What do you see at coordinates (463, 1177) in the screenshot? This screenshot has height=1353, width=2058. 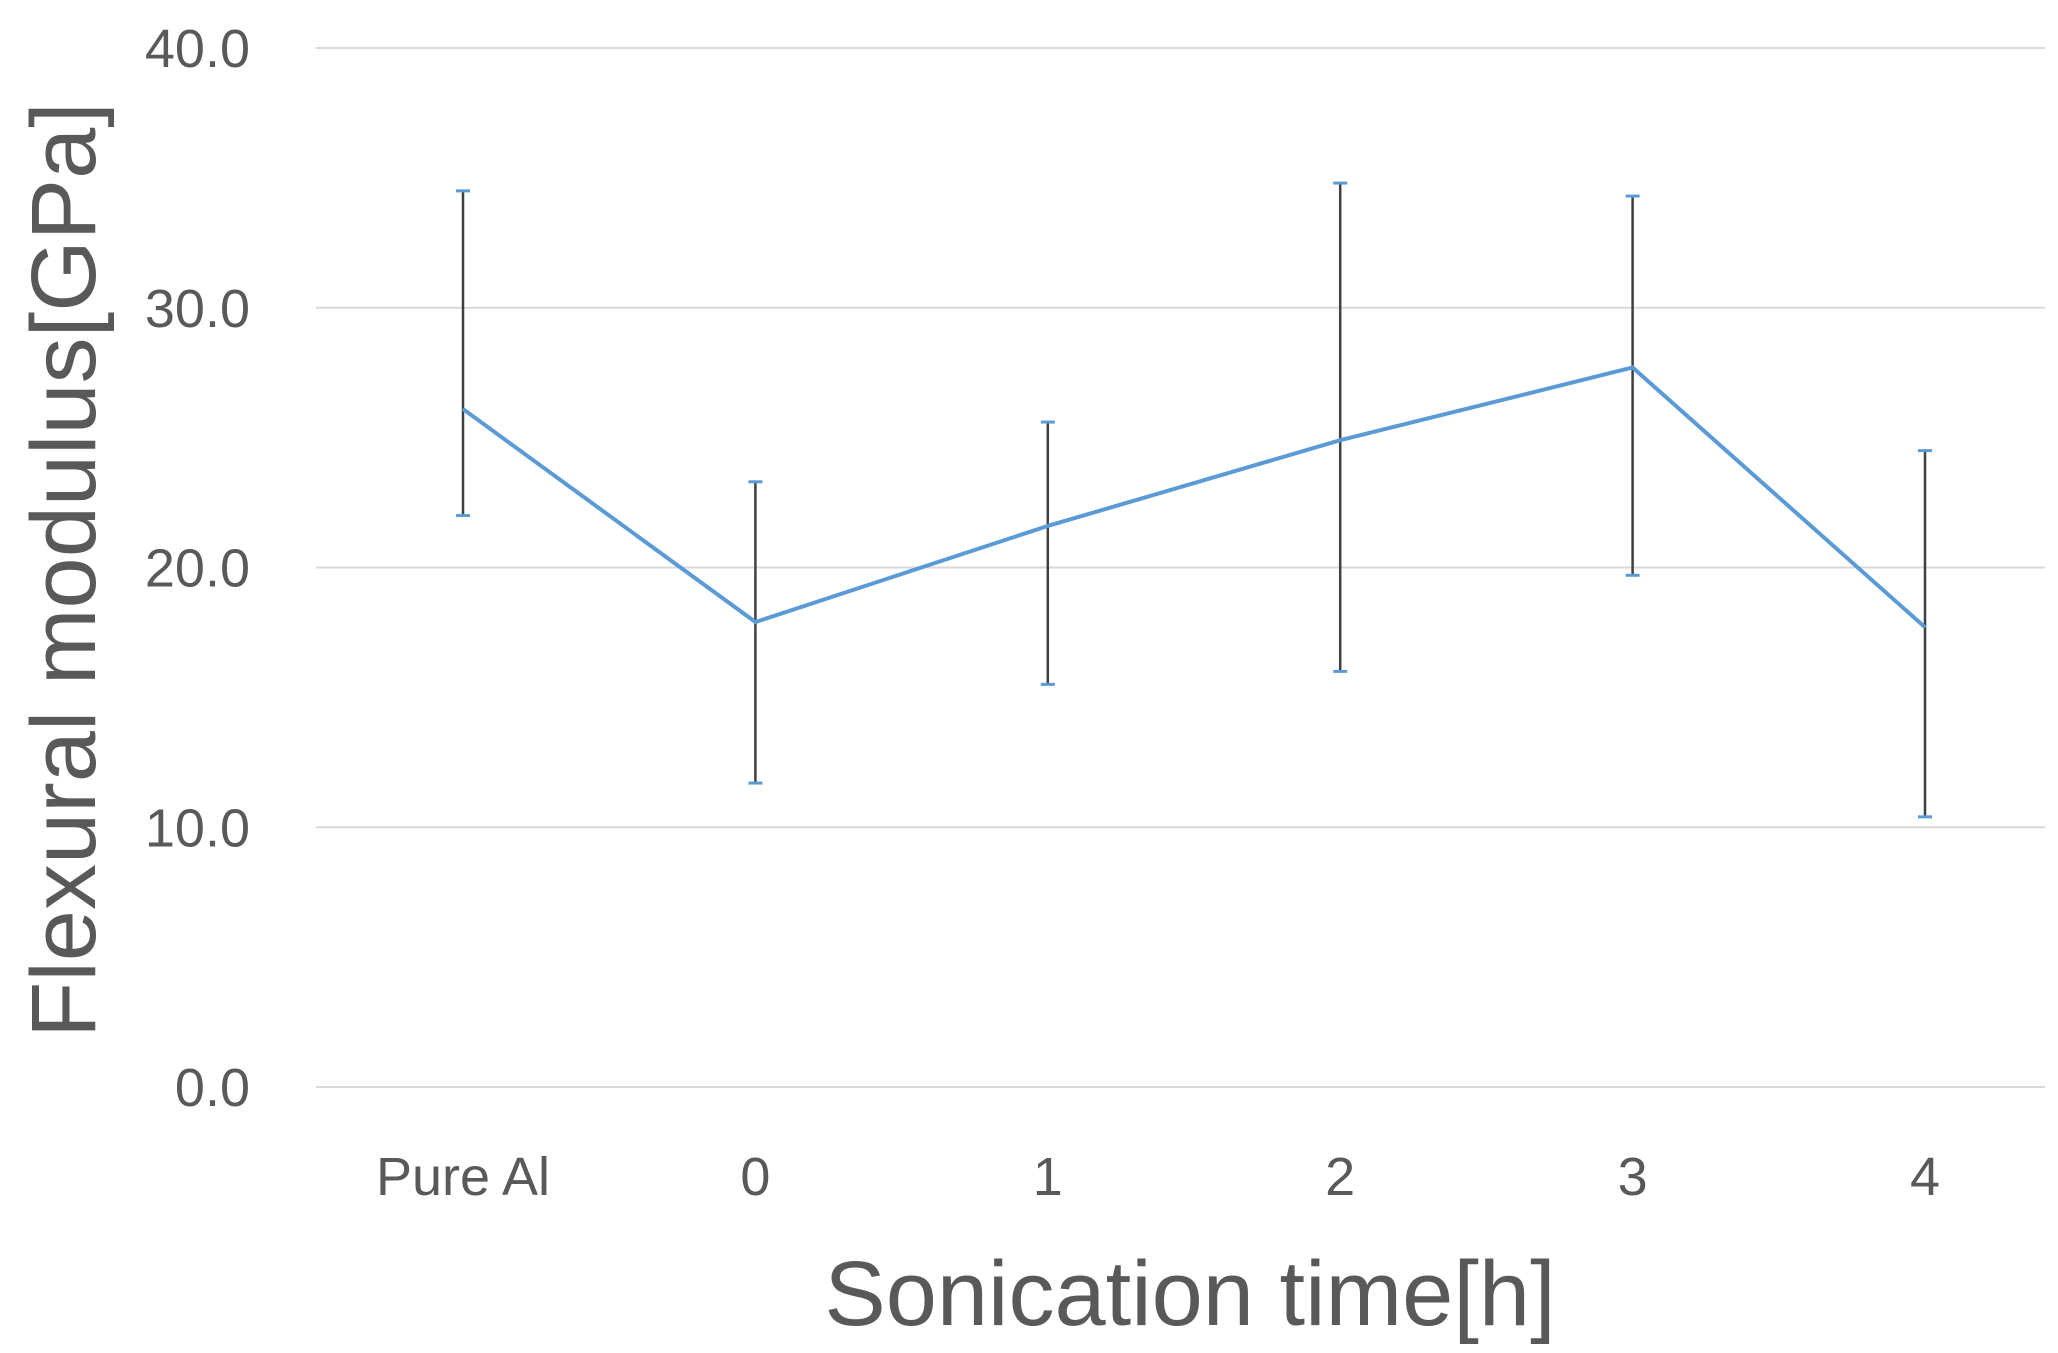 I see `x-tick-label: Pure Al` at bounding box center [463, 1177].